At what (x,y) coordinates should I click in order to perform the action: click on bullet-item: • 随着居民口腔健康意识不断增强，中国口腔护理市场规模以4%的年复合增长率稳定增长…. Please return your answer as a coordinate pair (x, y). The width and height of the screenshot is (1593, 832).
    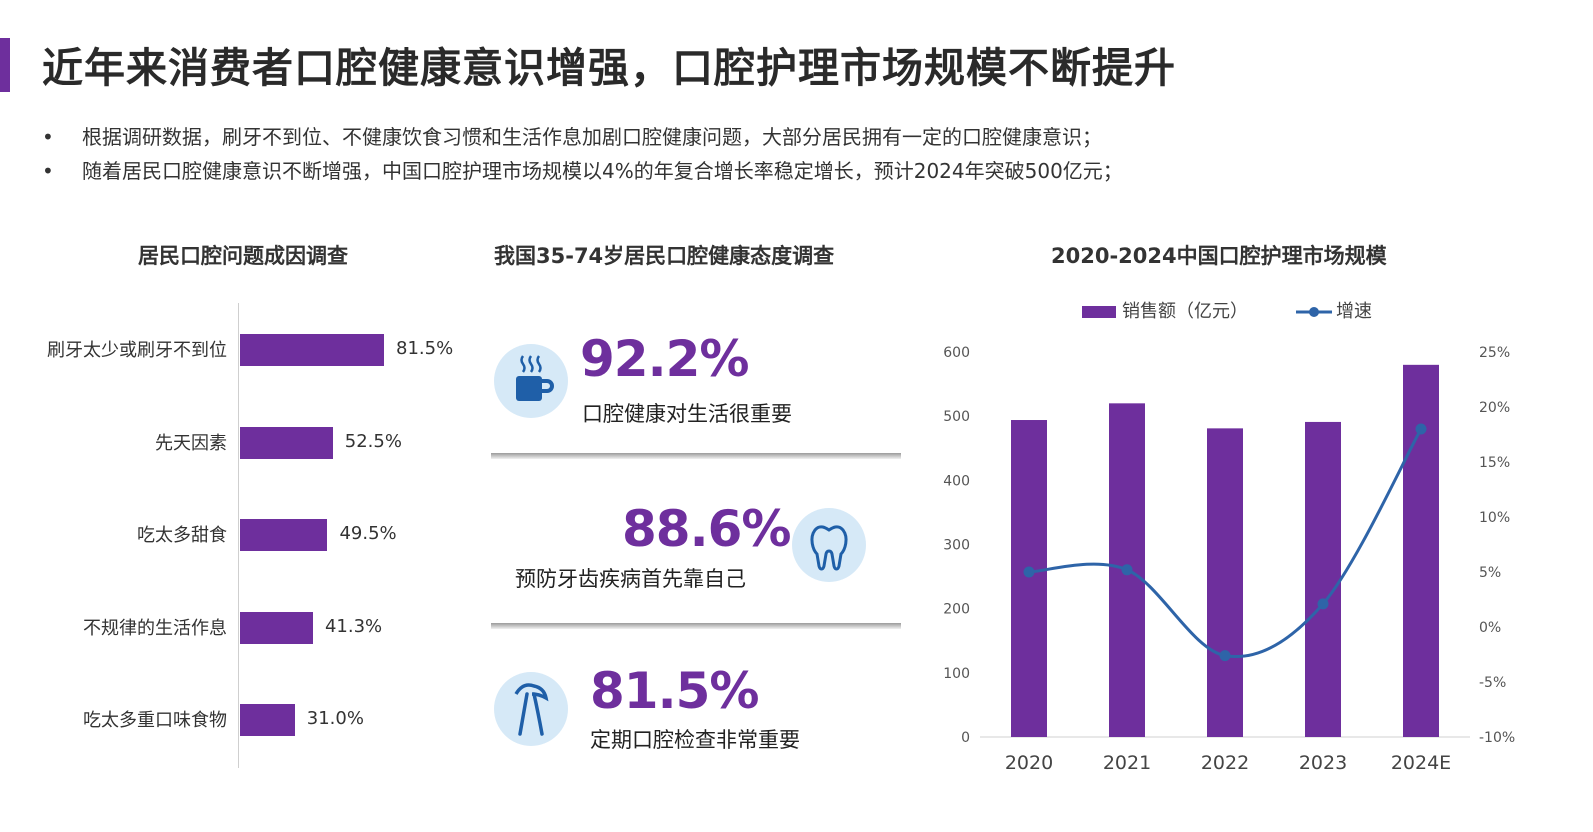
    Looking at the image, I should click on (582, 171).